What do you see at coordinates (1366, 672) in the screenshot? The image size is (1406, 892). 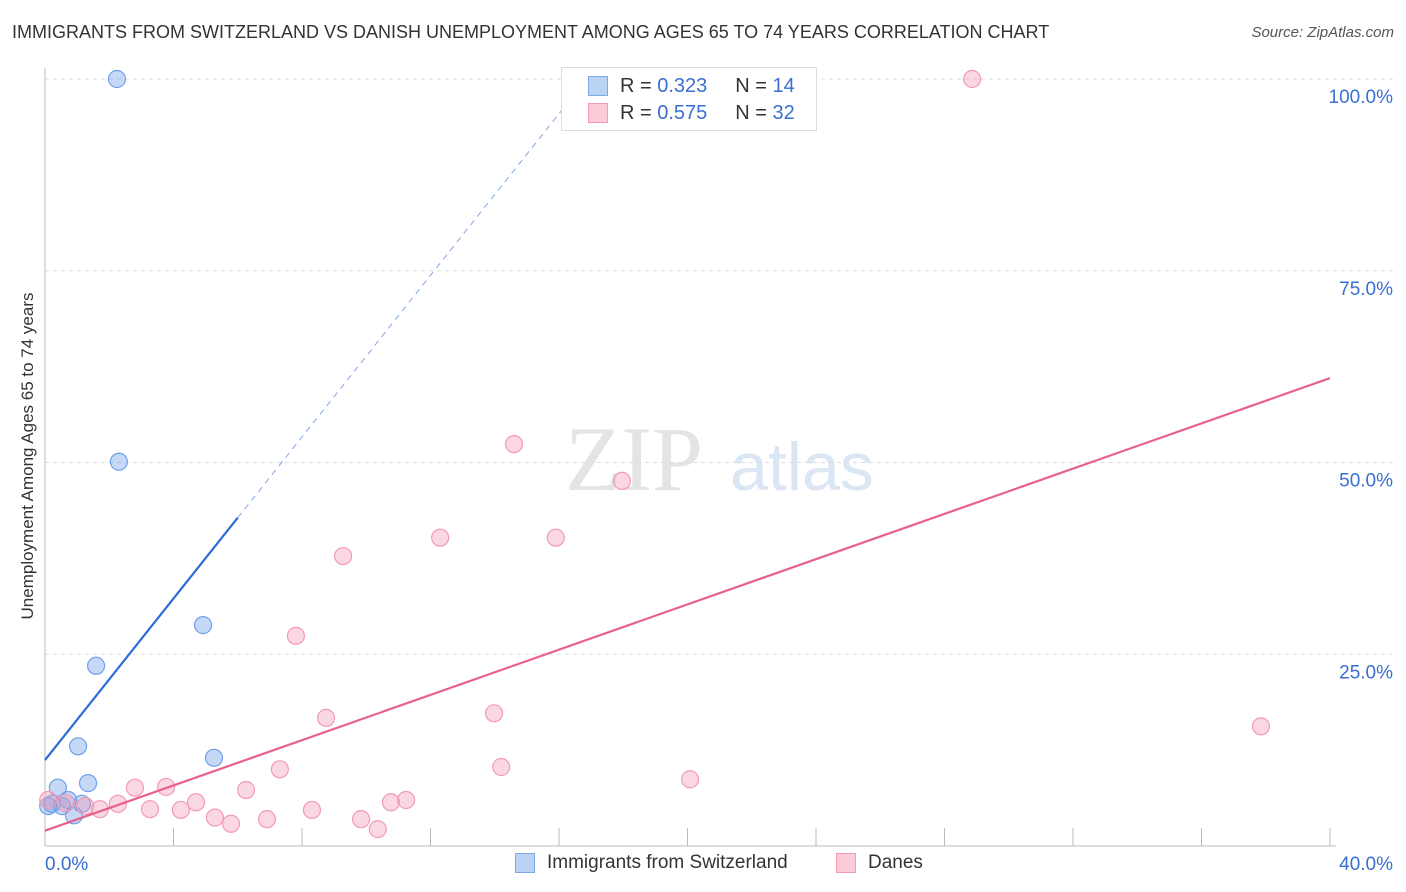 I see `y-tick-label: 25.0%` at bounding box center [1366, 672].